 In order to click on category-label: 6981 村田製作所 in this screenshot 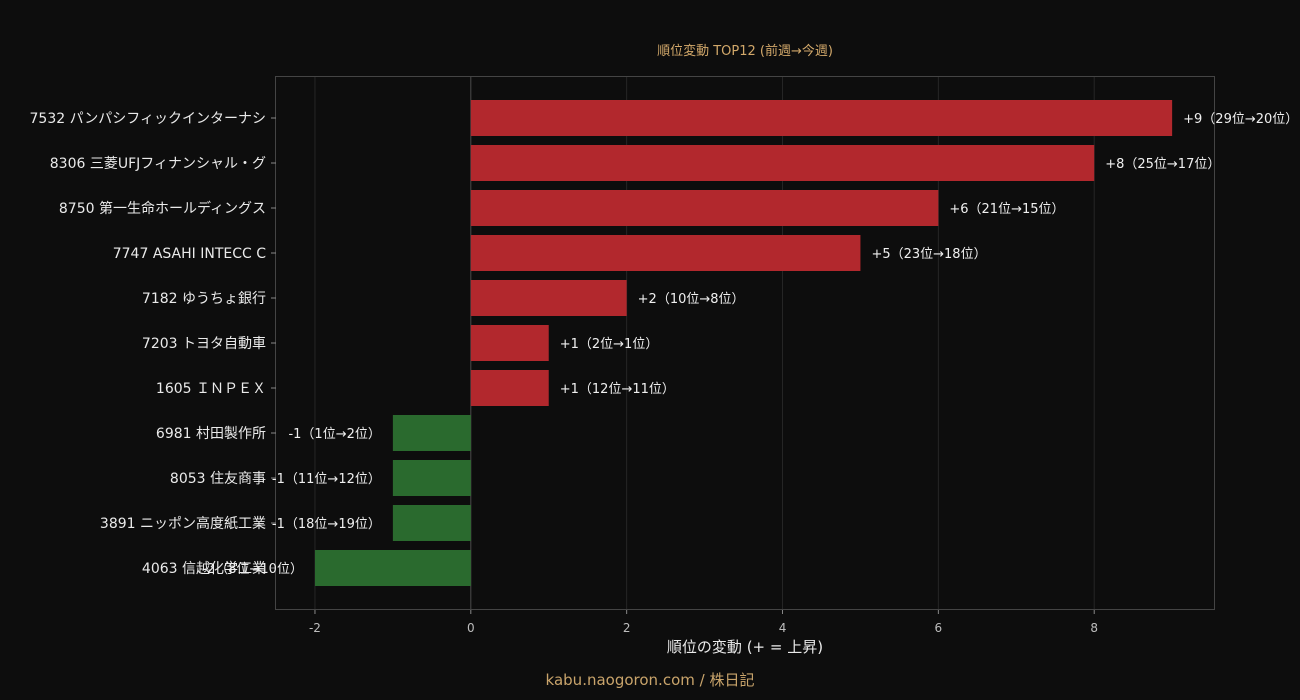, I will do `click(211, 434)`.